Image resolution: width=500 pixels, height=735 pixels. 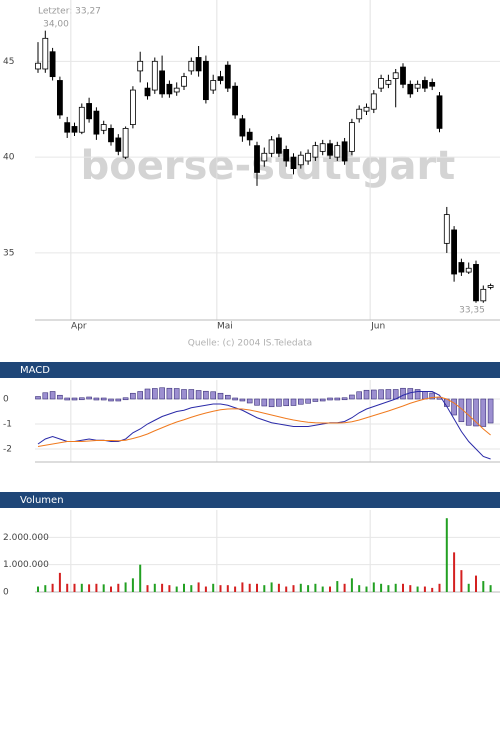 I want to click on panel-title: Volumen, so click(x=42, y=500).